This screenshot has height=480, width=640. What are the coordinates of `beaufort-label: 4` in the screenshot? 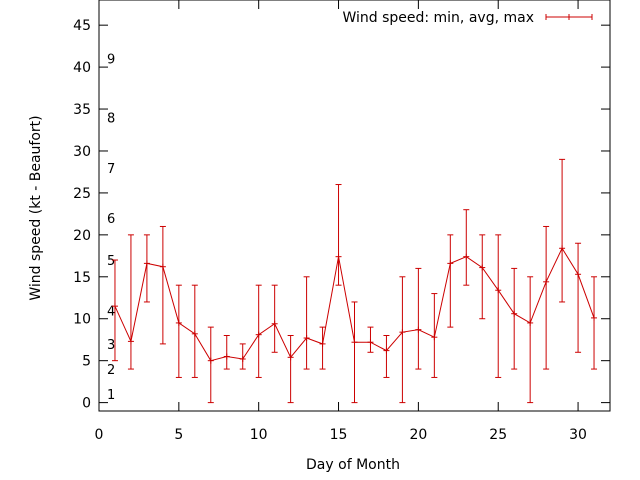 It's located at (111, 311).